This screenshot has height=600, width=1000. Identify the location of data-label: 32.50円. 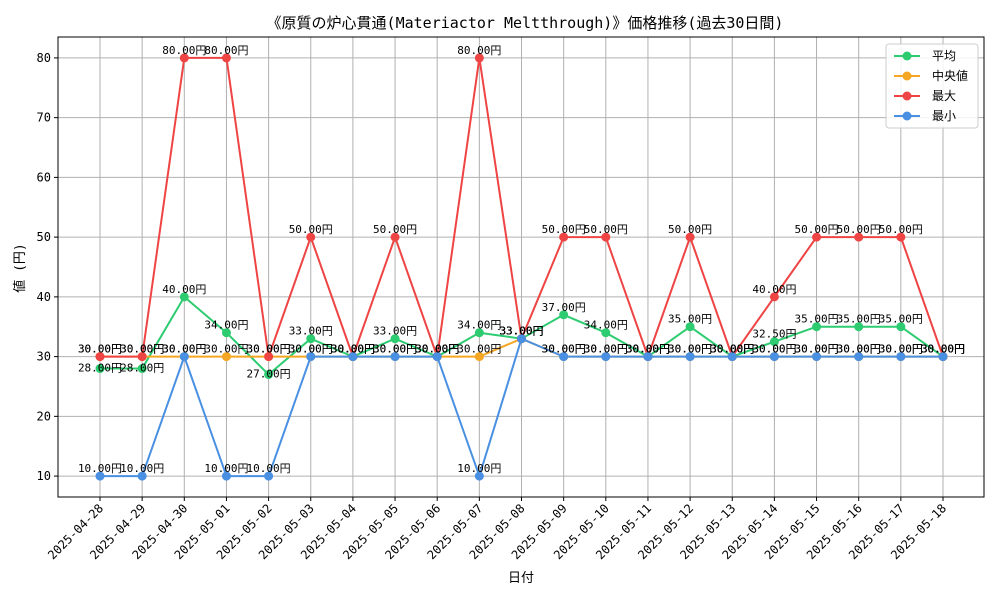
(774, 334).